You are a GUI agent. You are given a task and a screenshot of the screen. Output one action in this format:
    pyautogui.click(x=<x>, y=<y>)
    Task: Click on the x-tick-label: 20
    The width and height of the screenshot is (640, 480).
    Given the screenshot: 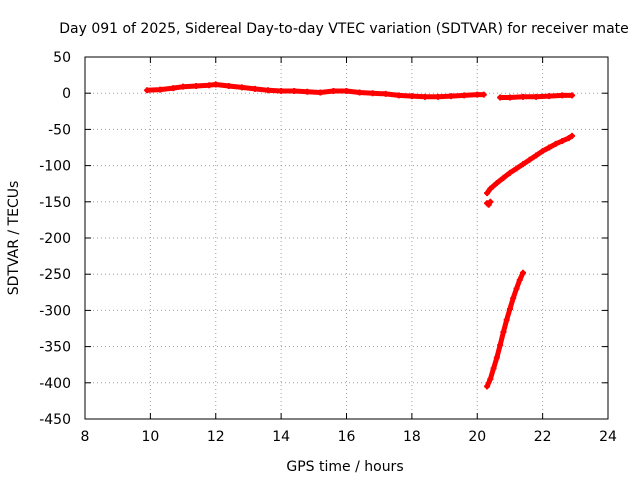 What is the action you would take?
    pyautogui.click(x=477, y=437)
    